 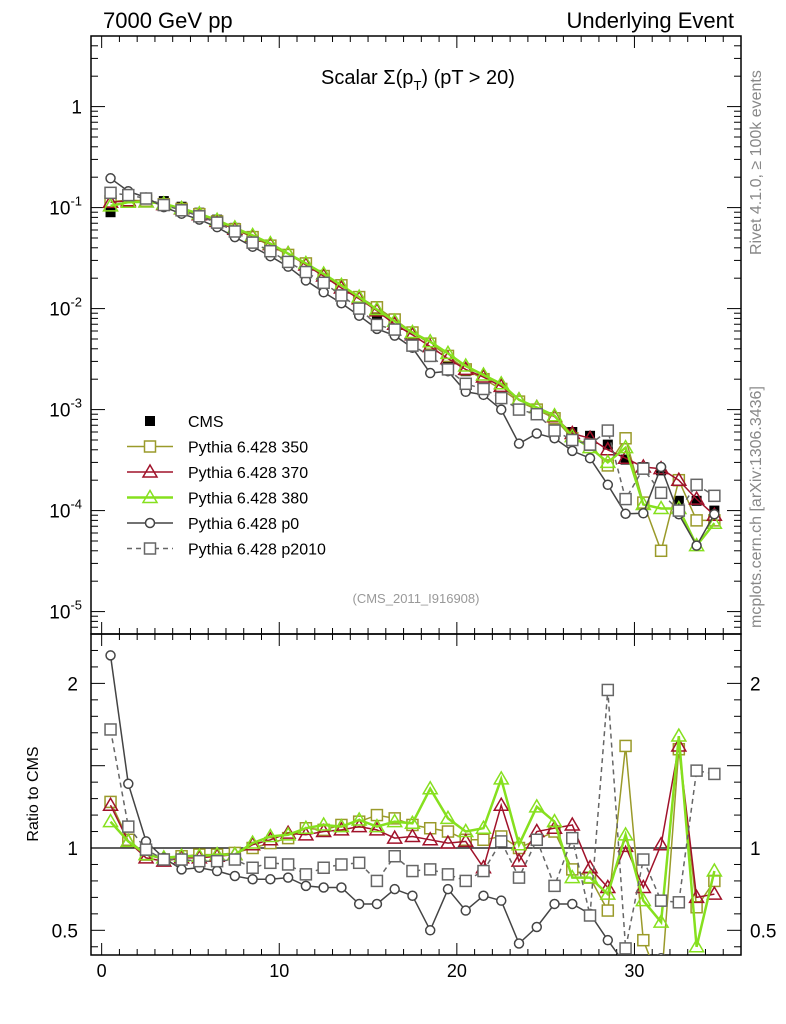 What do you see at coordinates (755, 849) in the screenshot?
I see `ratio-y-tick-label-right: 1` at bounding box center [755, 849].